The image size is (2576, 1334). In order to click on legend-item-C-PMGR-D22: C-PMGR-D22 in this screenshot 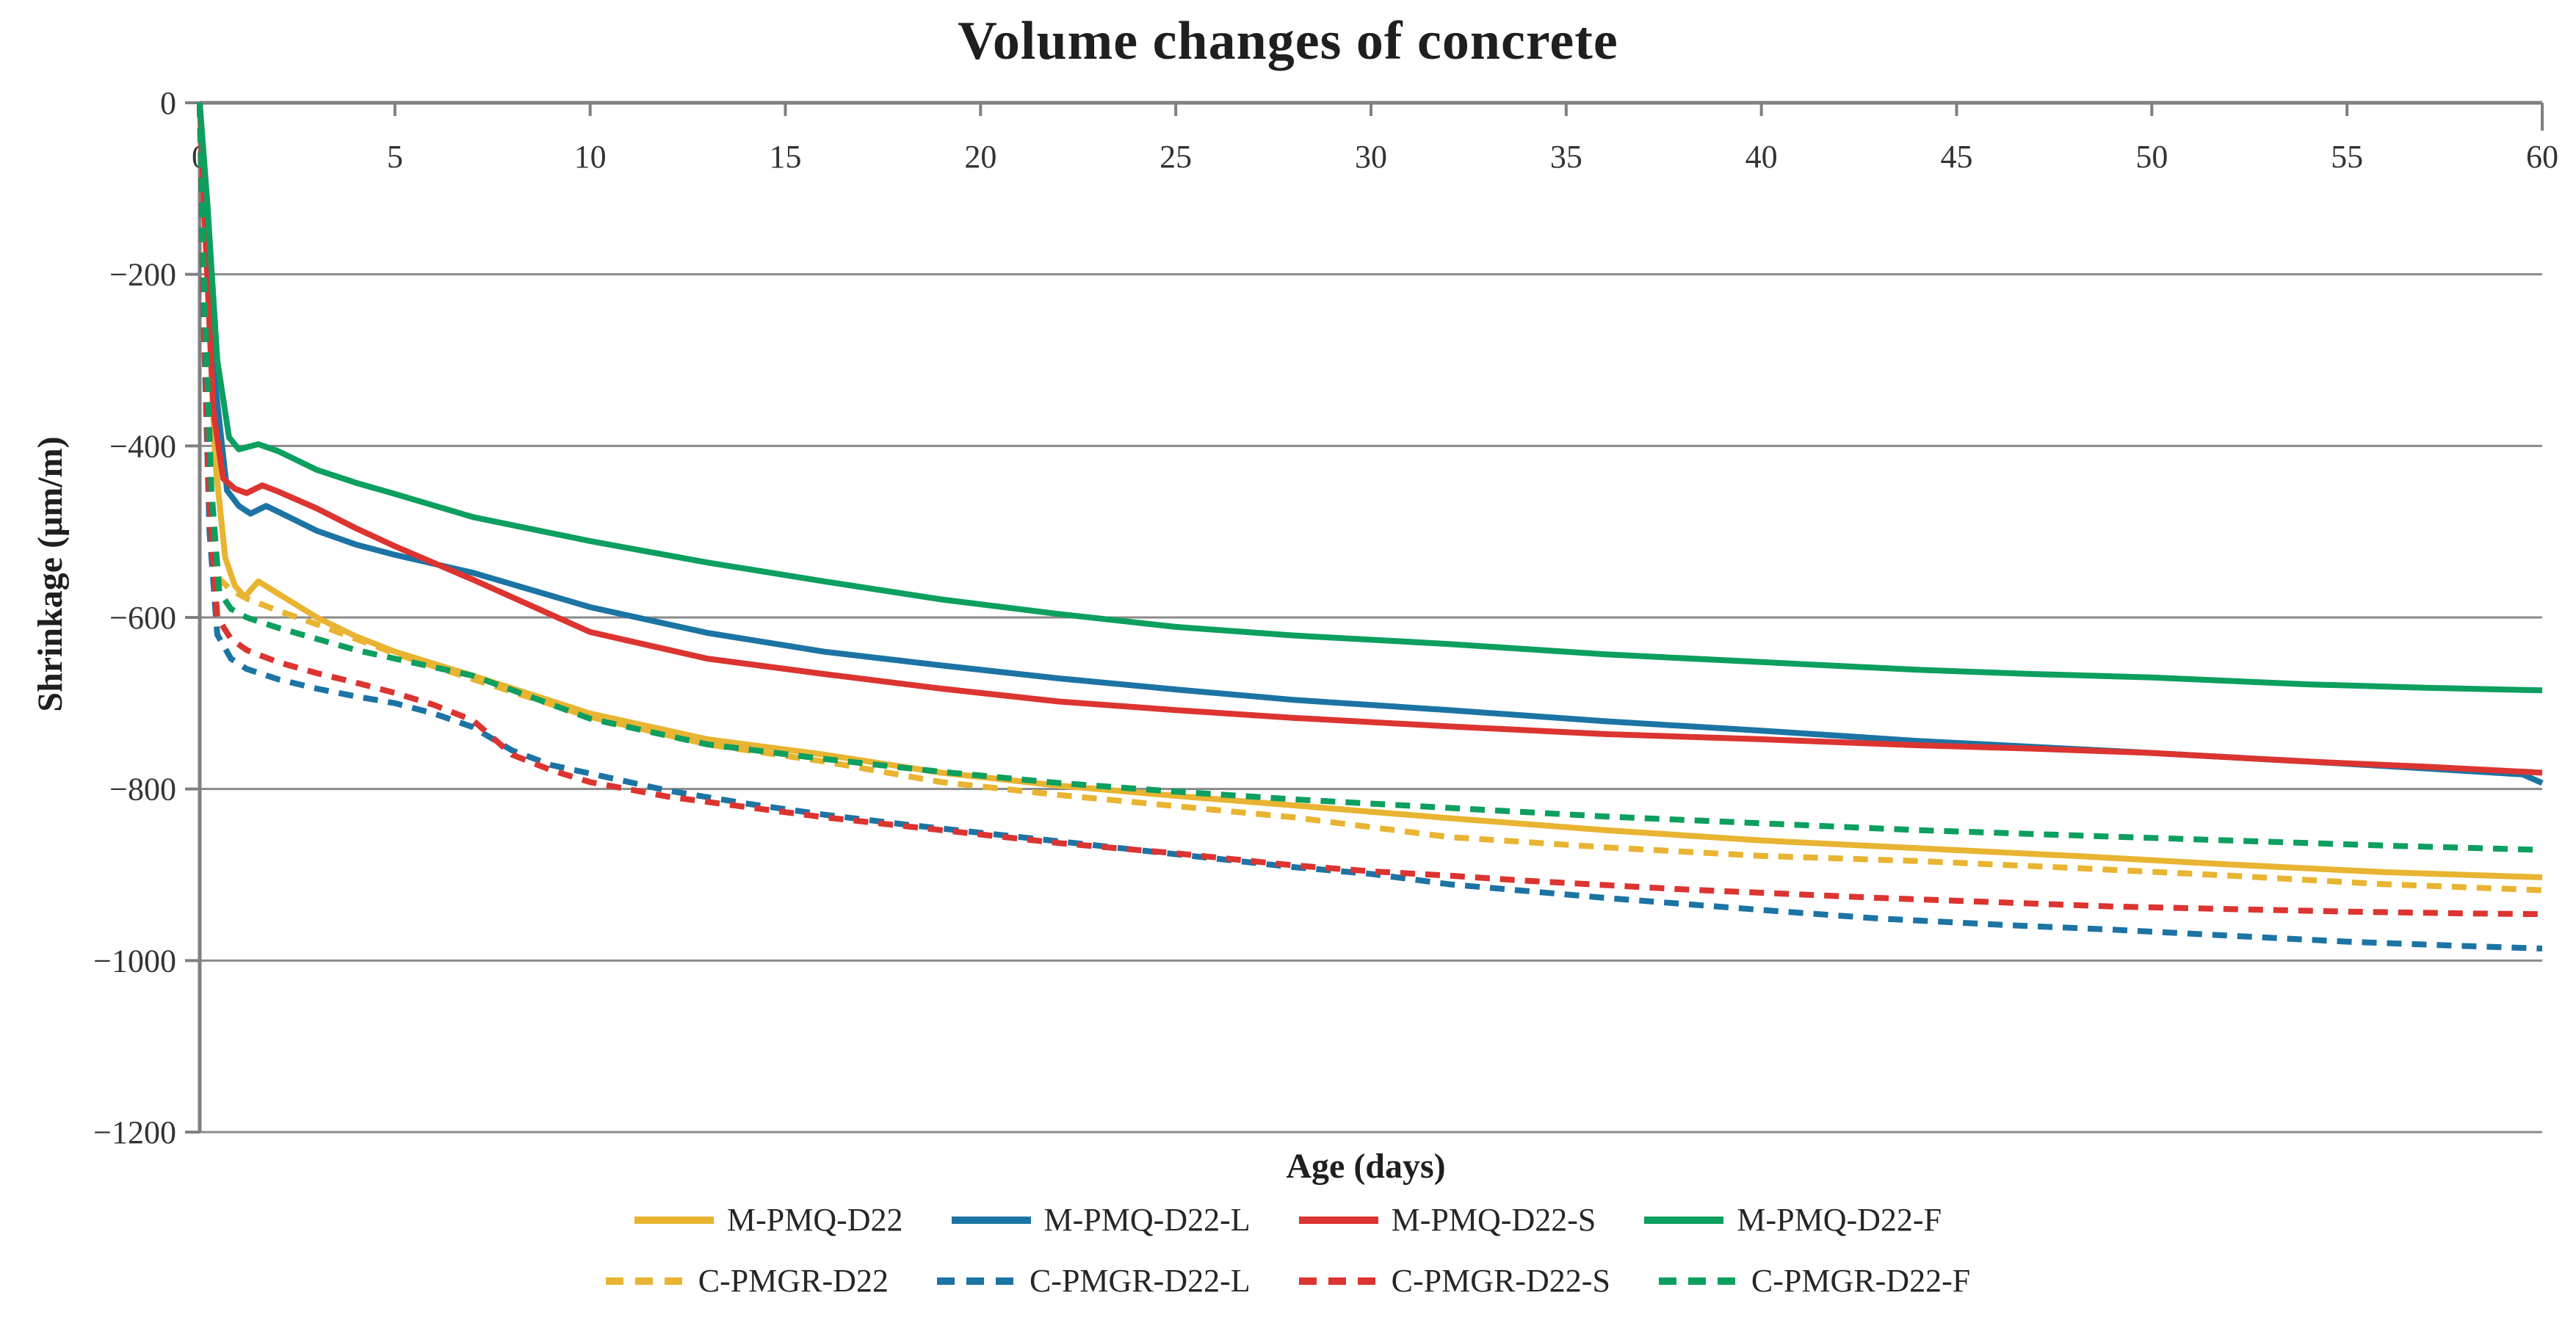, I will do `click(747, 1280)`.